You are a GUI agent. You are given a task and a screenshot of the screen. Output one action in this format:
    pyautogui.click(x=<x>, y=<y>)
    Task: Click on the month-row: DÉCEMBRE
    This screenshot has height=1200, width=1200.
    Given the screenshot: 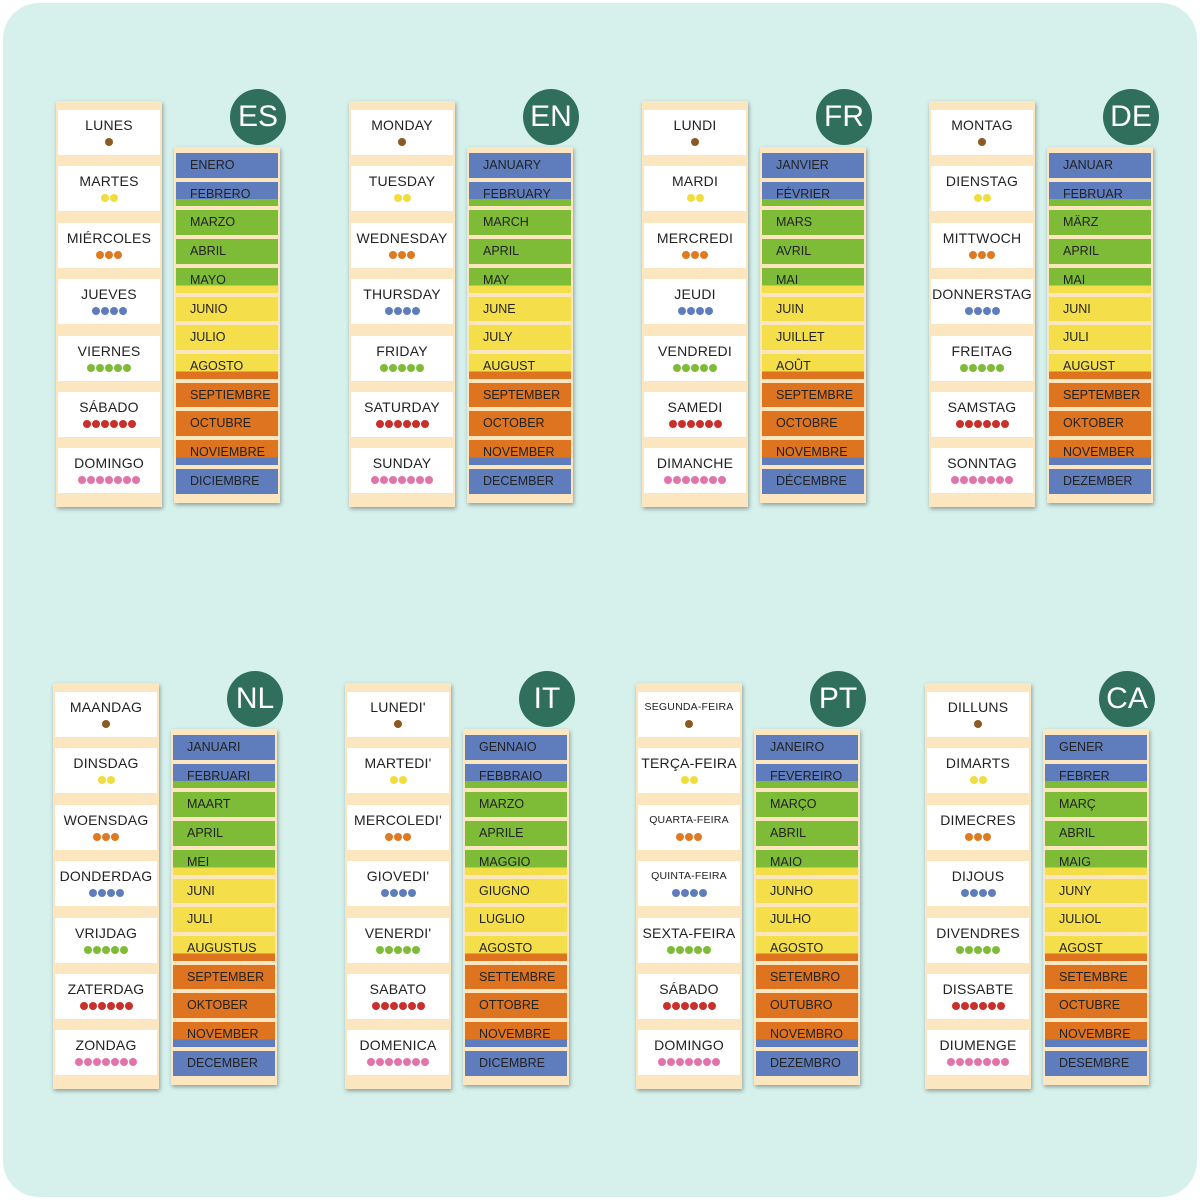 What is the action you would take?
    pyautogui.click(x=813, y=481)
    